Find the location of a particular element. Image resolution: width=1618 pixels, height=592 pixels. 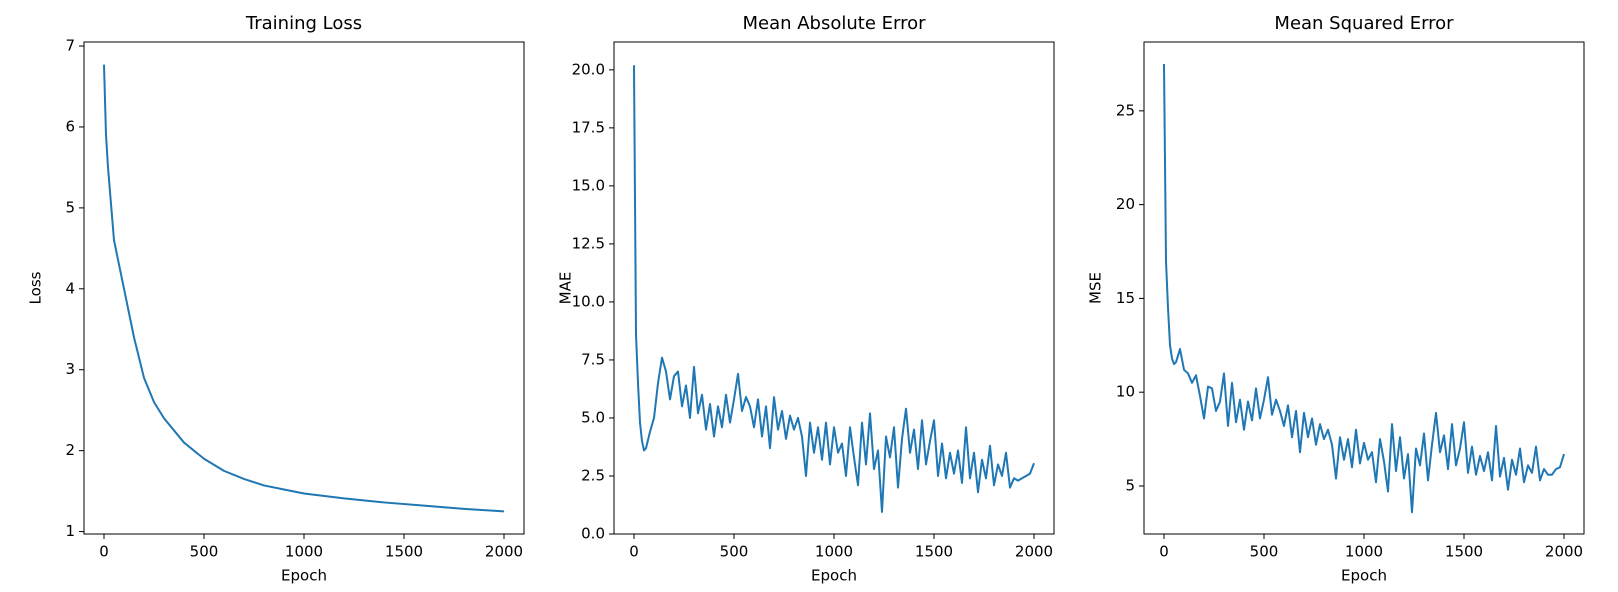

y-tick-label: 1 is located at coordinates (70, 531).